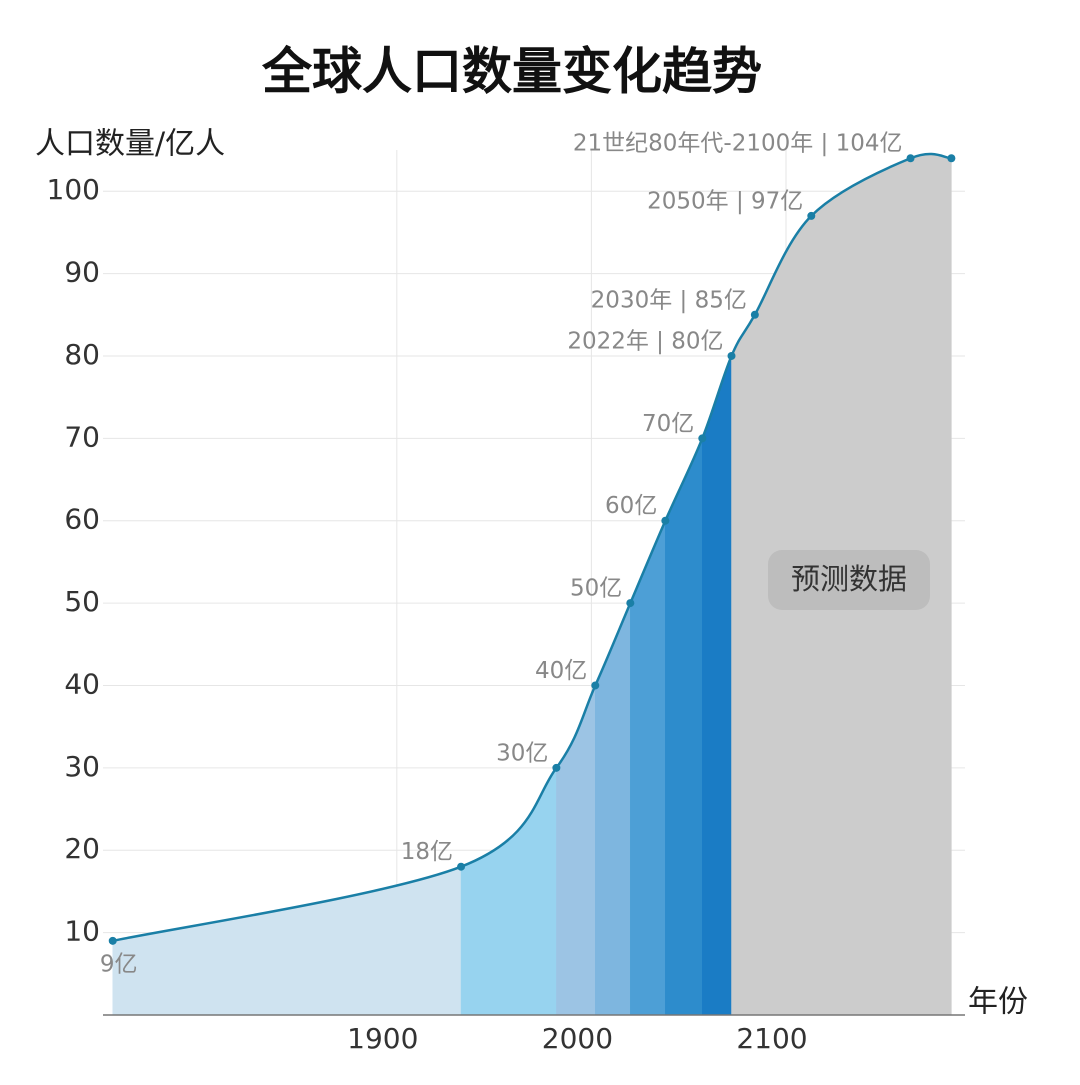 This screenshot has height=1085, width=1080. What do you see at coordinates (771, 1038) in the screenshot?
I see `x-tick-label: 2100` at bounding box center [771, 1038].